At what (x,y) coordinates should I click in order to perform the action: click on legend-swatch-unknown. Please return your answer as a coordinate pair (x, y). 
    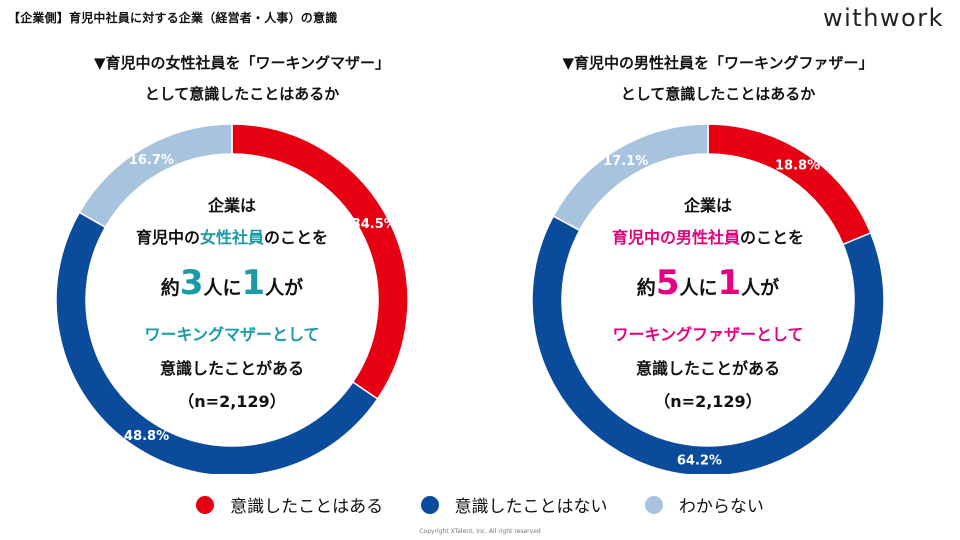
    Looking at the image, I should click on (653, 504).